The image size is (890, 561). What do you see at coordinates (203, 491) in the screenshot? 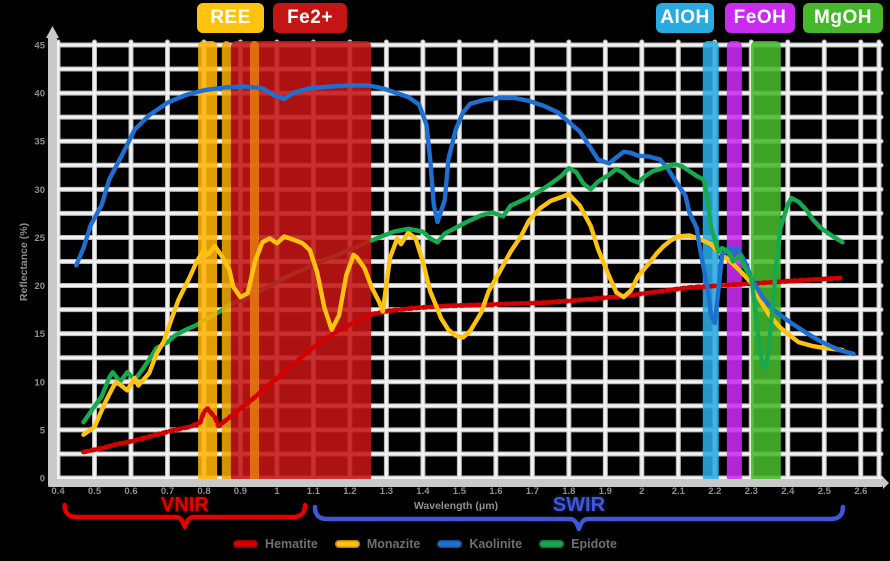
I see `x-tick-label: 0.8` at bounding box center [203, 491].